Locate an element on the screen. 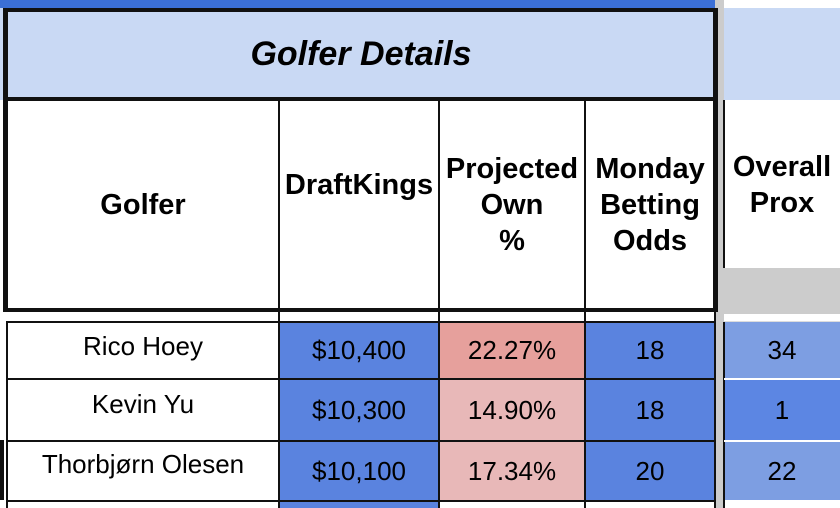 This screenshot has height=508, width=840. table-row-3-projected-own: 17.34% is located at coordinates (512, 470).